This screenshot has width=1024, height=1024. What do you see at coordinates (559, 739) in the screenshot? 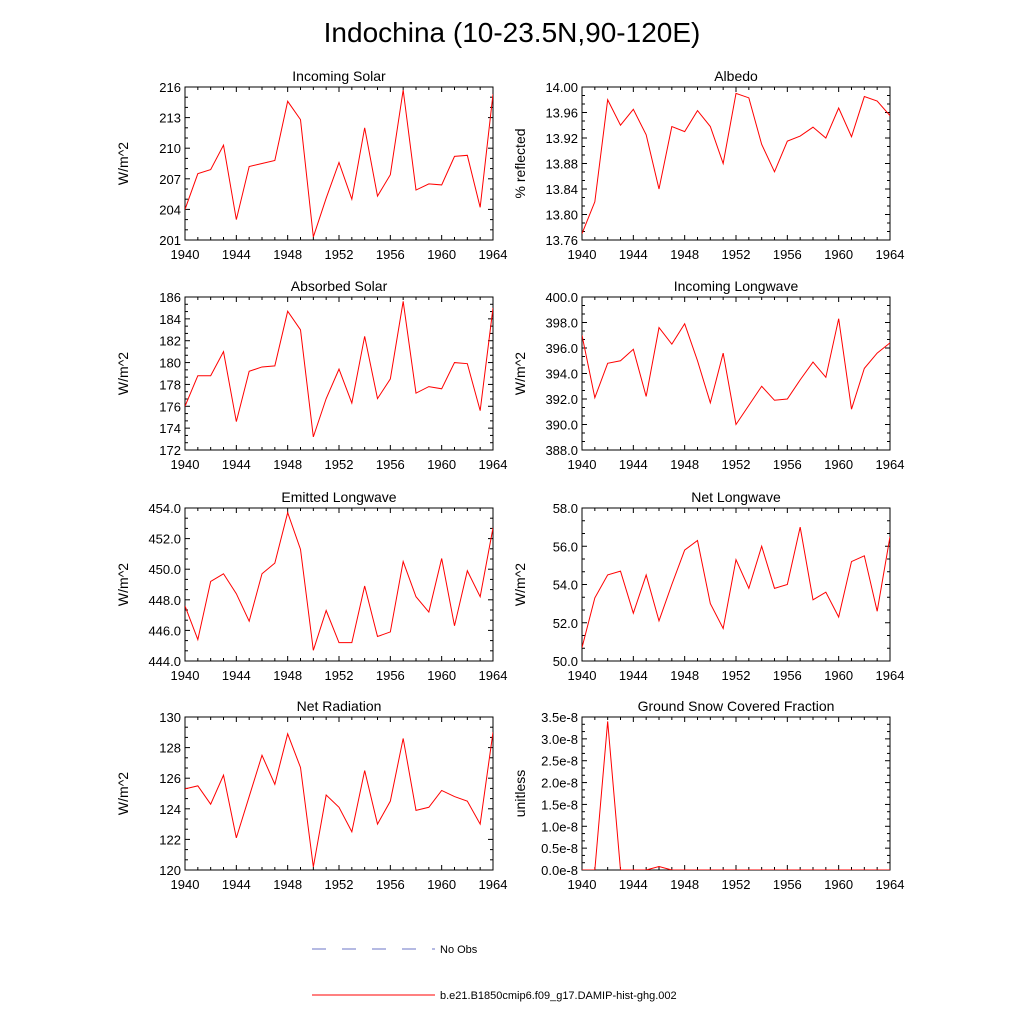
I see `y-tick-label: 3.0e-8` at bounding box center [559, 739].